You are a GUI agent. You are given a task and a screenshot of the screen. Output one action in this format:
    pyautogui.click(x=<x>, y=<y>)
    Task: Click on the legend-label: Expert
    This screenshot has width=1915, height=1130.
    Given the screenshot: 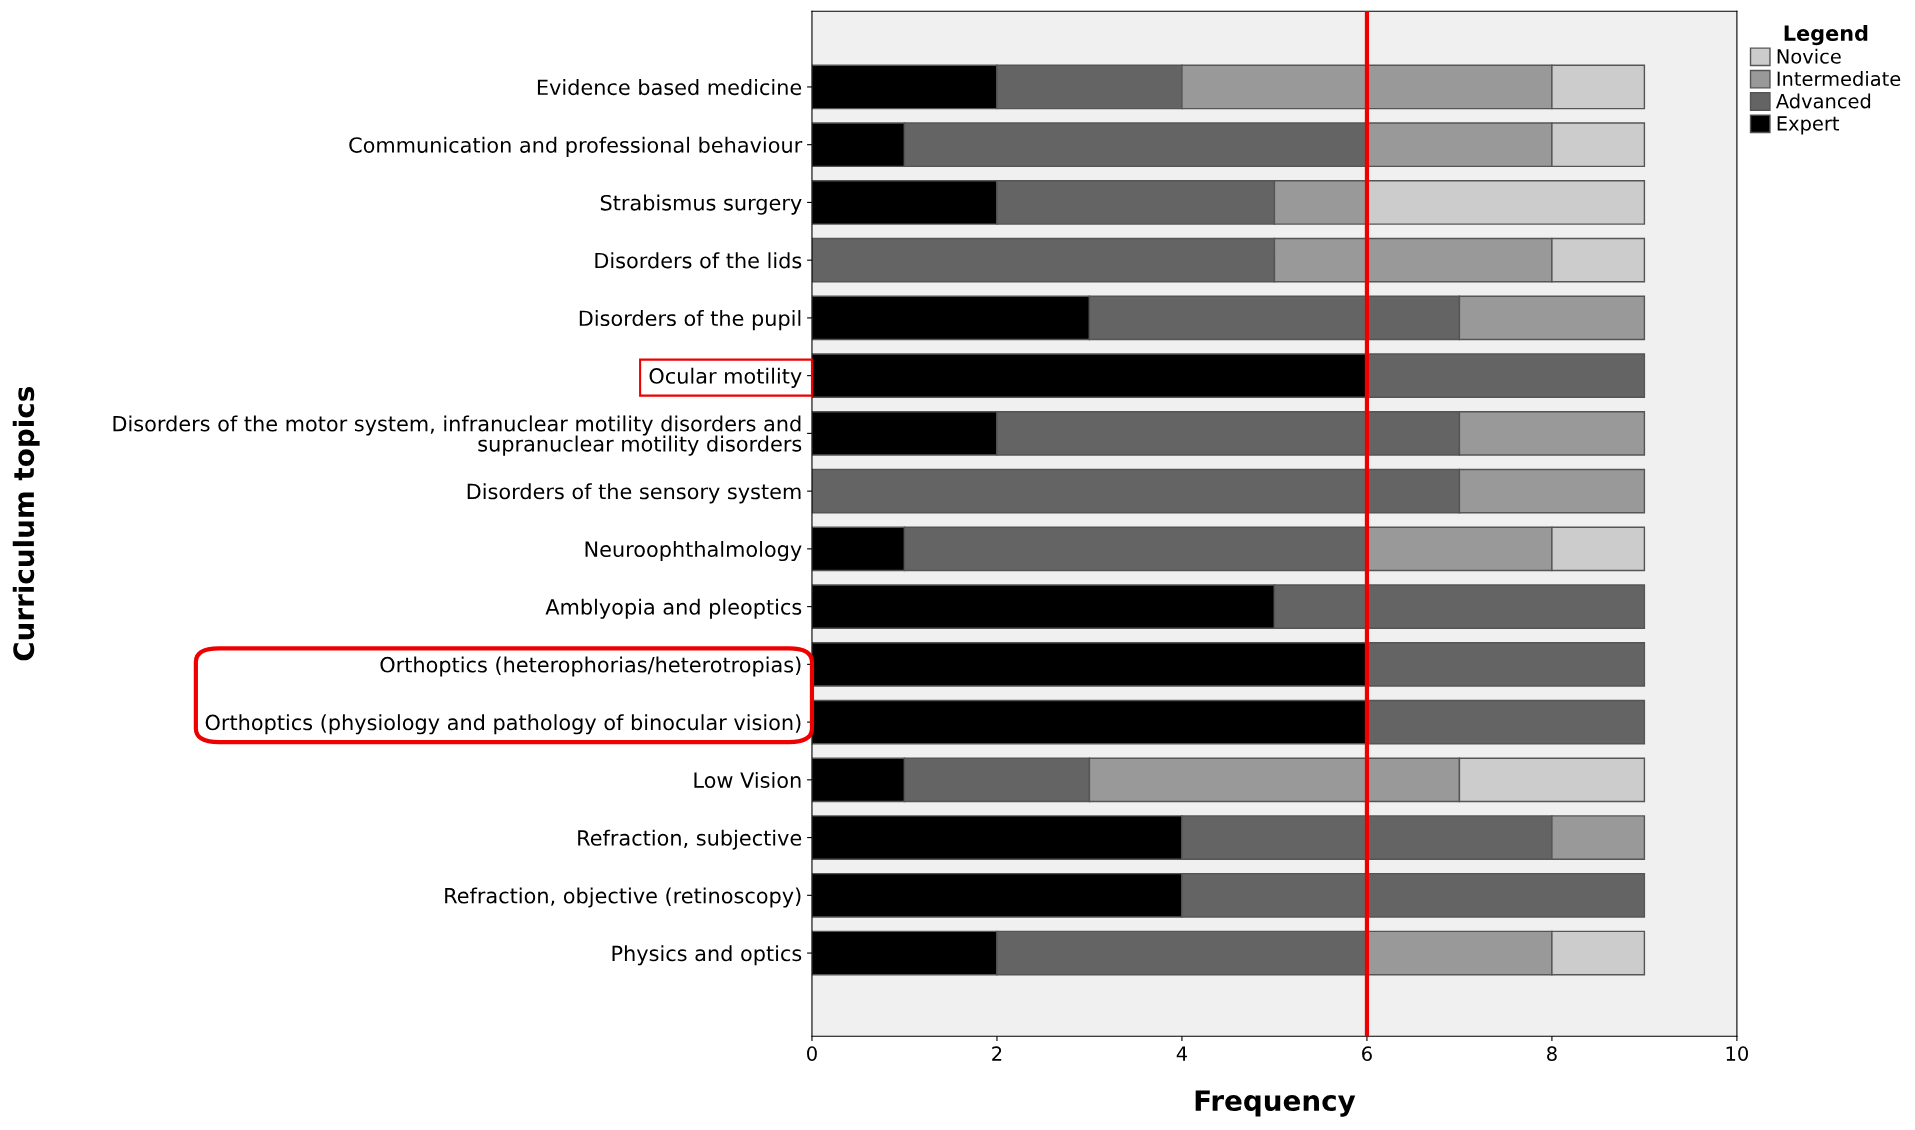 What is the action you would take?
    pyautogui.click(x=1808, y=125)
    